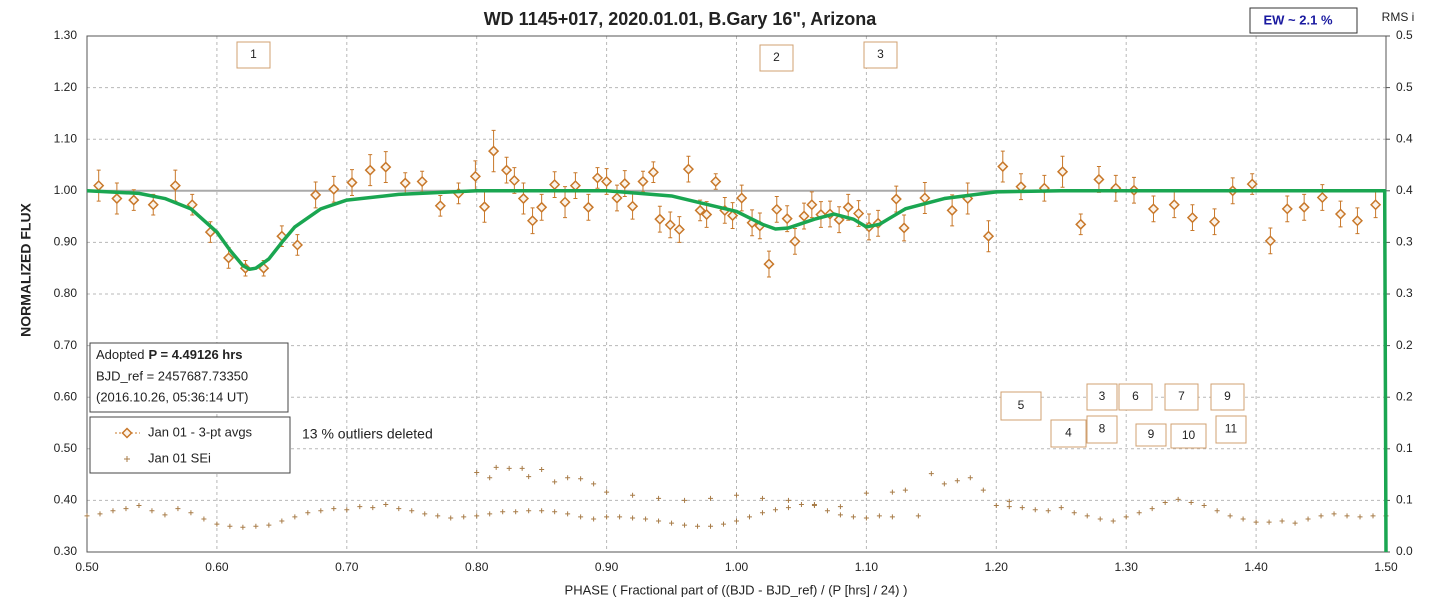 This screenshot has width=1431, height=608. Describe the element at coordinates (1298, 19) in the screenshot. I see `ew-label: EW ~ 2.1 %` at that location.